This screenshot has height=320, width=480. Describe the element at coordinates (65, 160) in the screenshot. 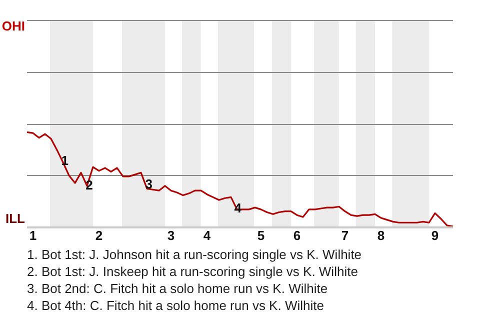

I see `annotation: 1` at that location.